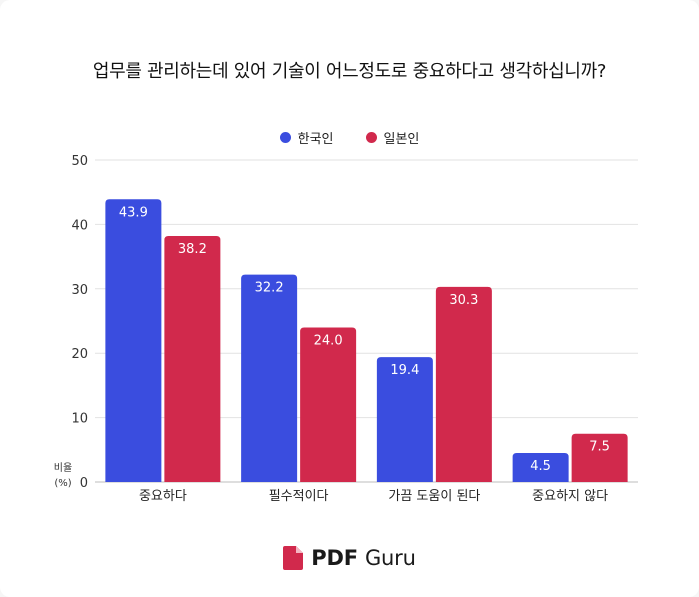 This screenshot has width=699, height=597. I want to click on data-label: 30.3, so click(463, 300).